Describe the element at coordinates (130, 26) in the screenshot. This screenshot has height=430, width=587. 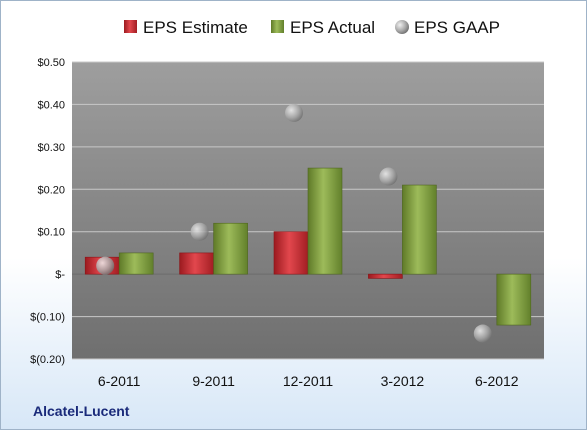
I see `legend-estimate-swatch` at that location.